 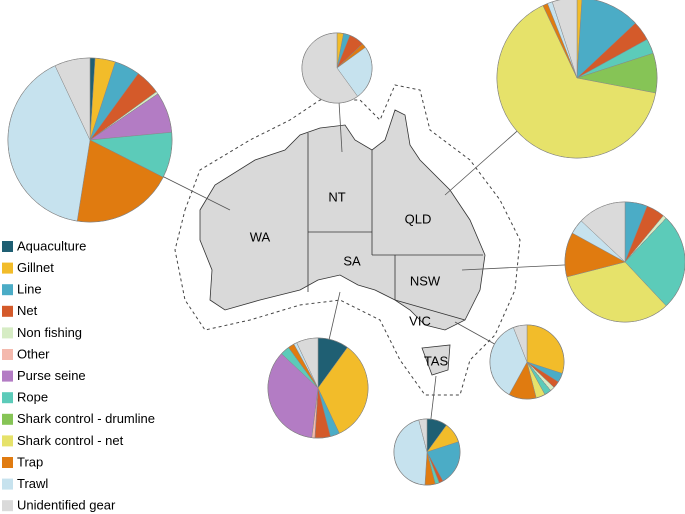 I want to click on legend-label: Purse seine, so click(x=51, y=375).